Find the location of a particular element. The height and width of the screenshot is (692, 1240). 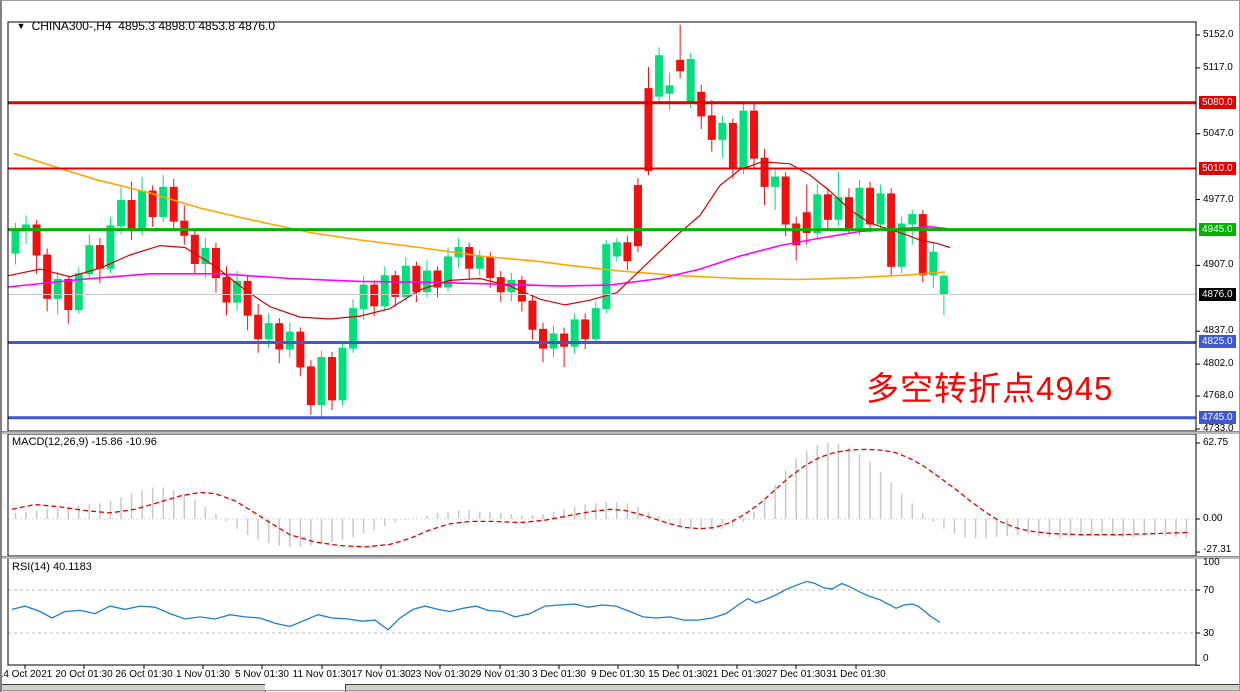

rsi-axis-label: 70 is located at coordinates (1209, 590).